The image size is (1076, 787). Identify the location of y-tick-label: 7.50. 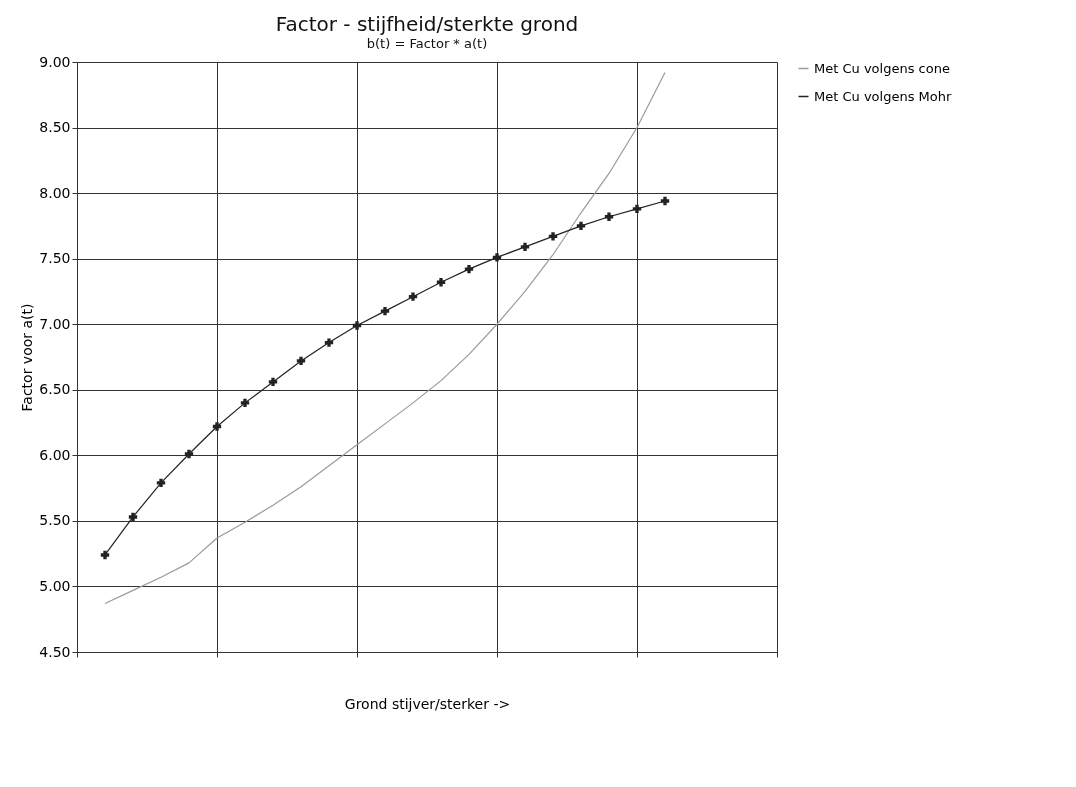
(55, 258).